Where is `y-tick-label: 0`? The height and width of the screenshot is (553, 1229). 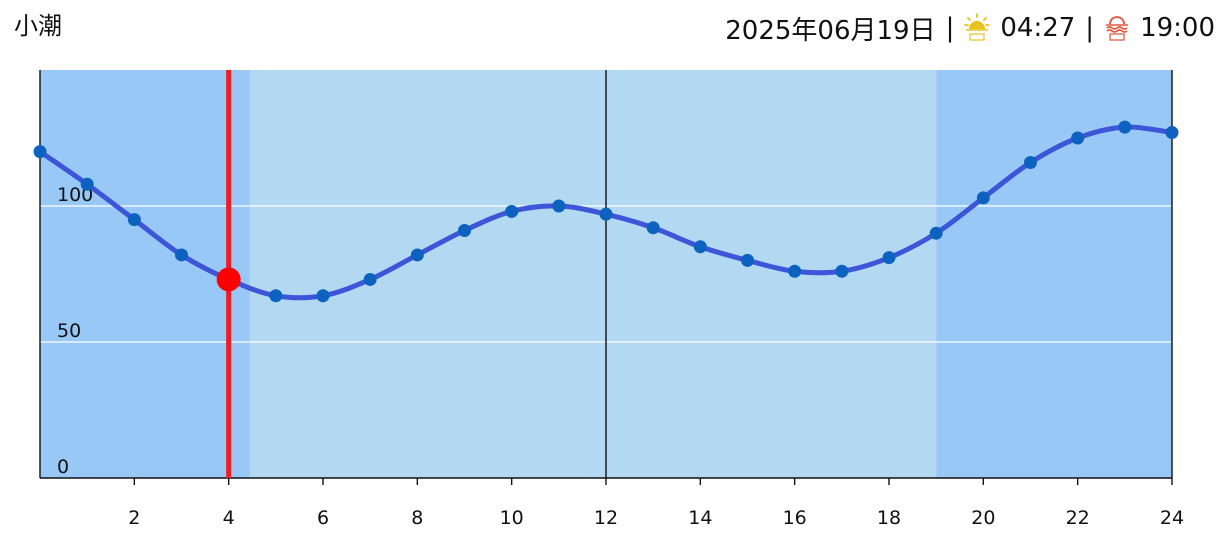
y-tick-label: 0 is located at coordinates (63, 467).